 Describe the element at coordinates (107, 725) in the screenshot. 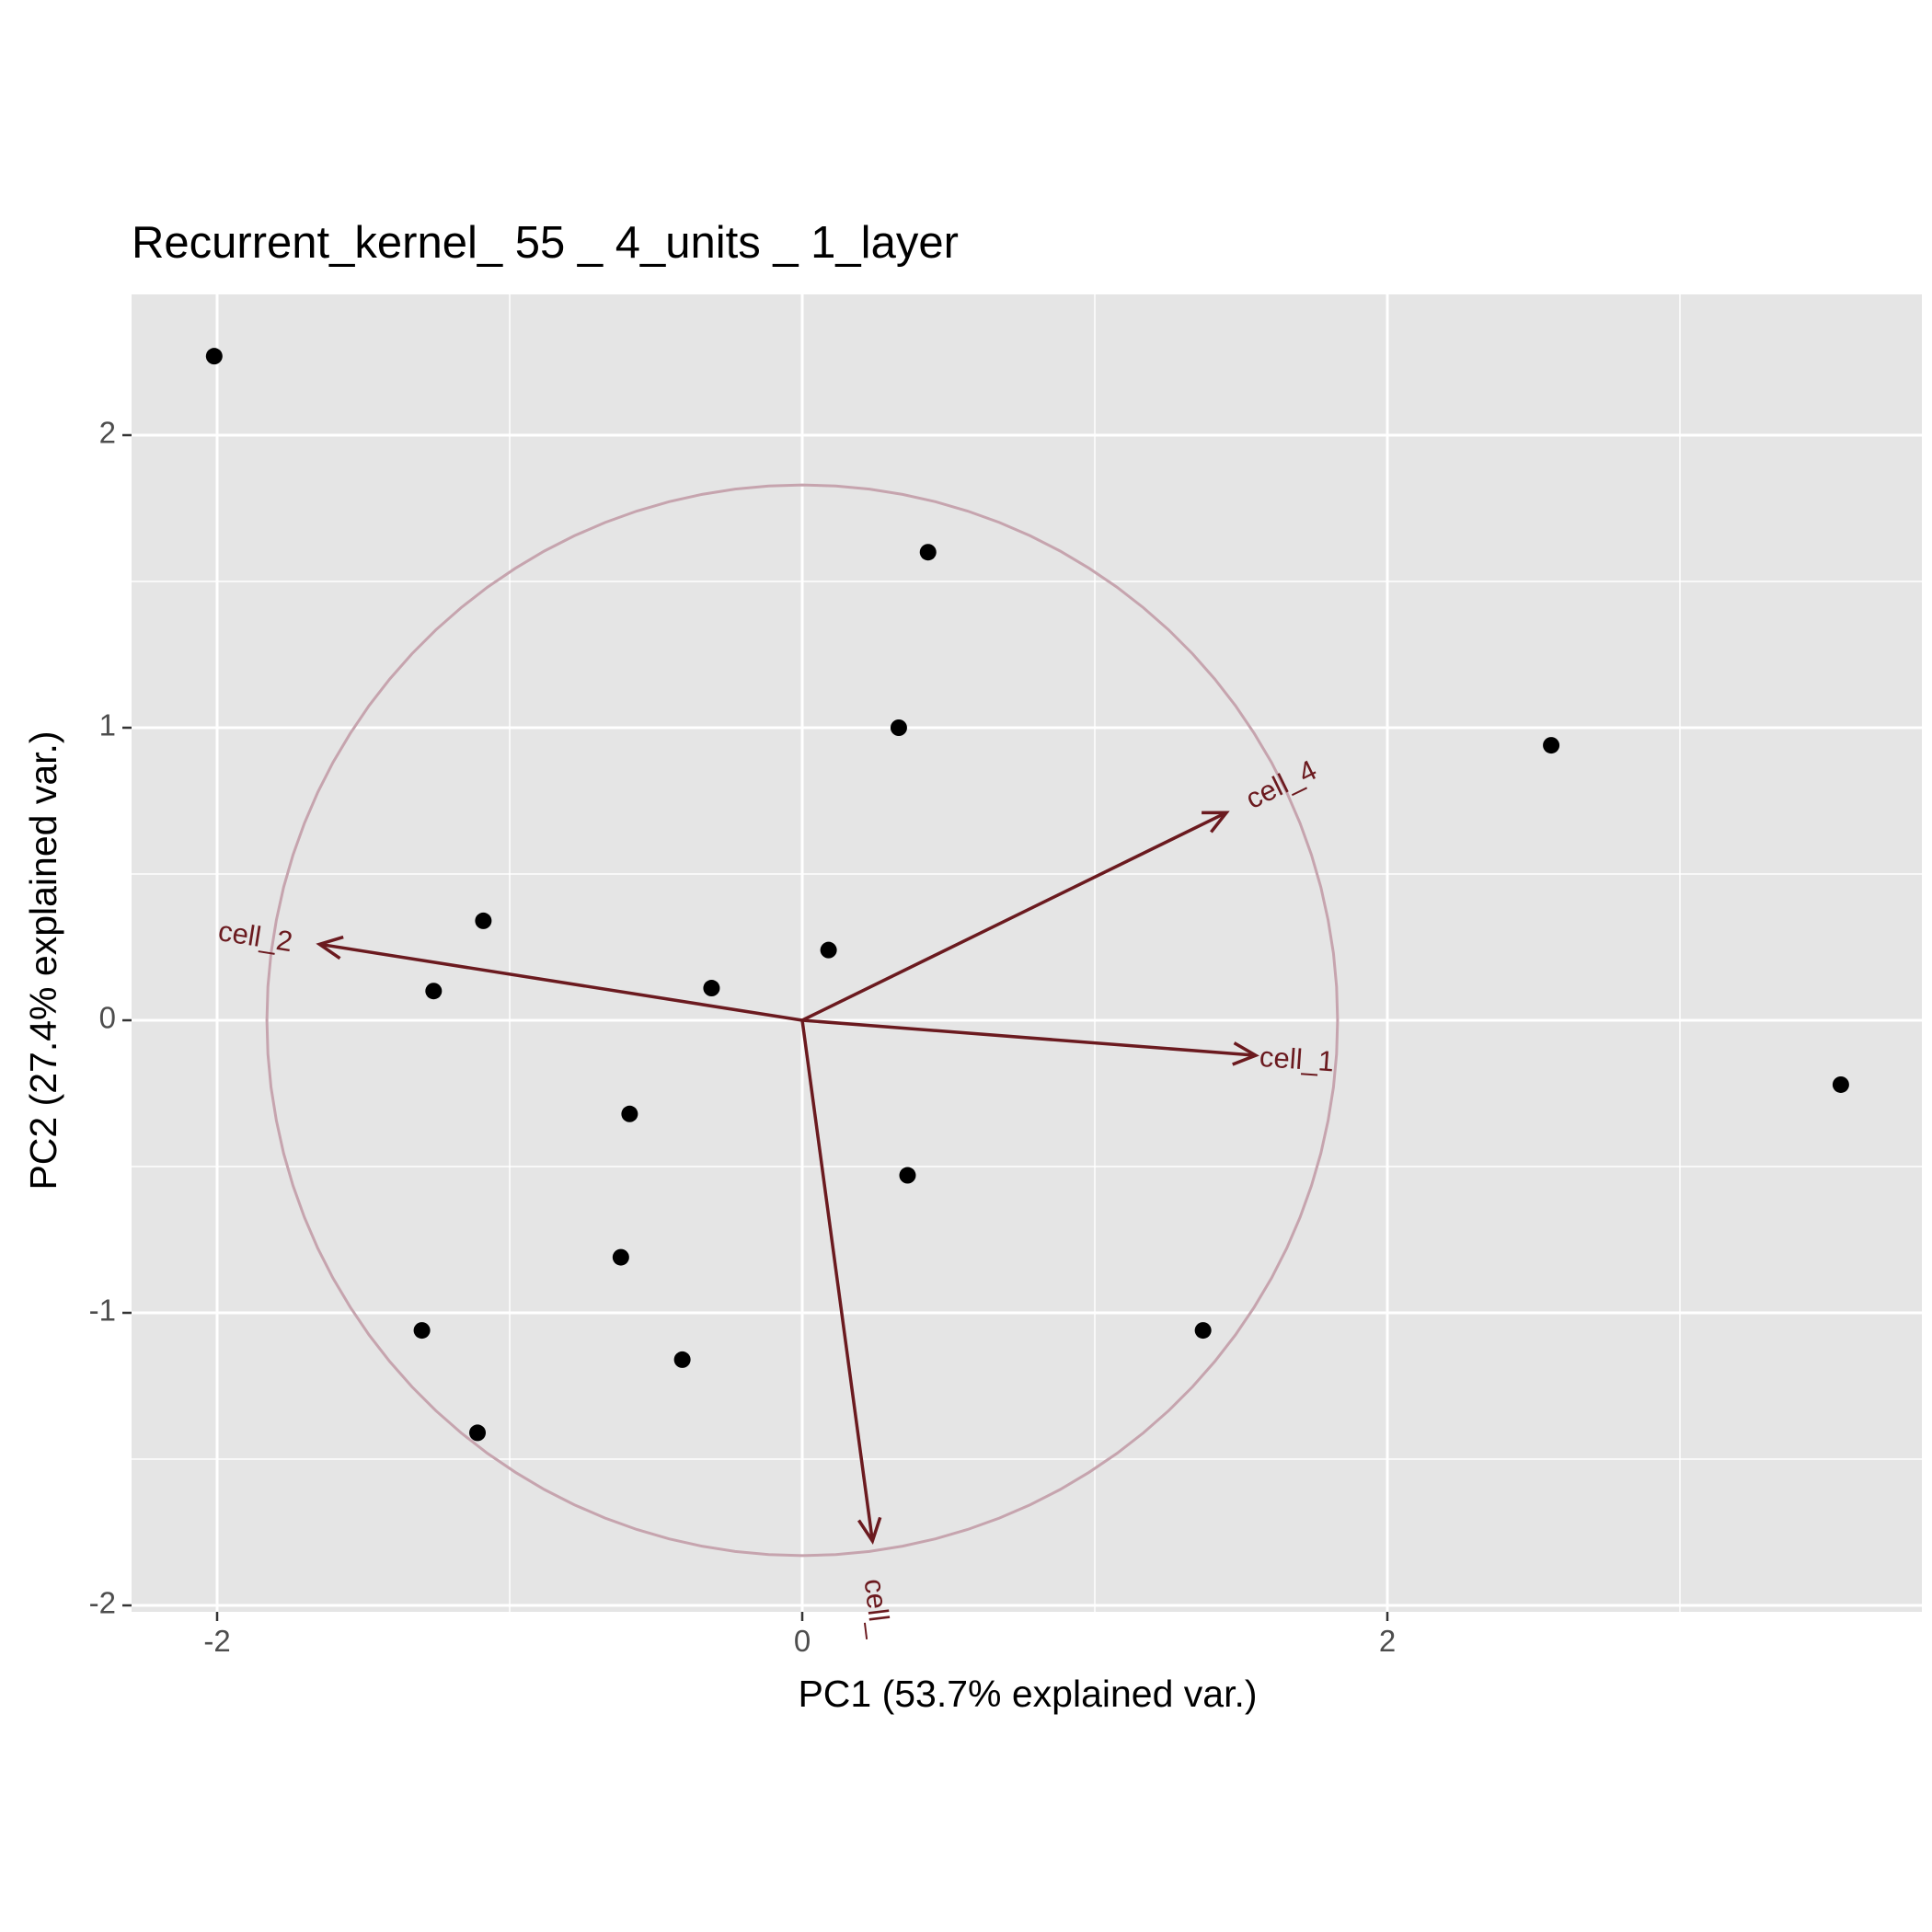

I see `y-tick-label: 1` at that location.